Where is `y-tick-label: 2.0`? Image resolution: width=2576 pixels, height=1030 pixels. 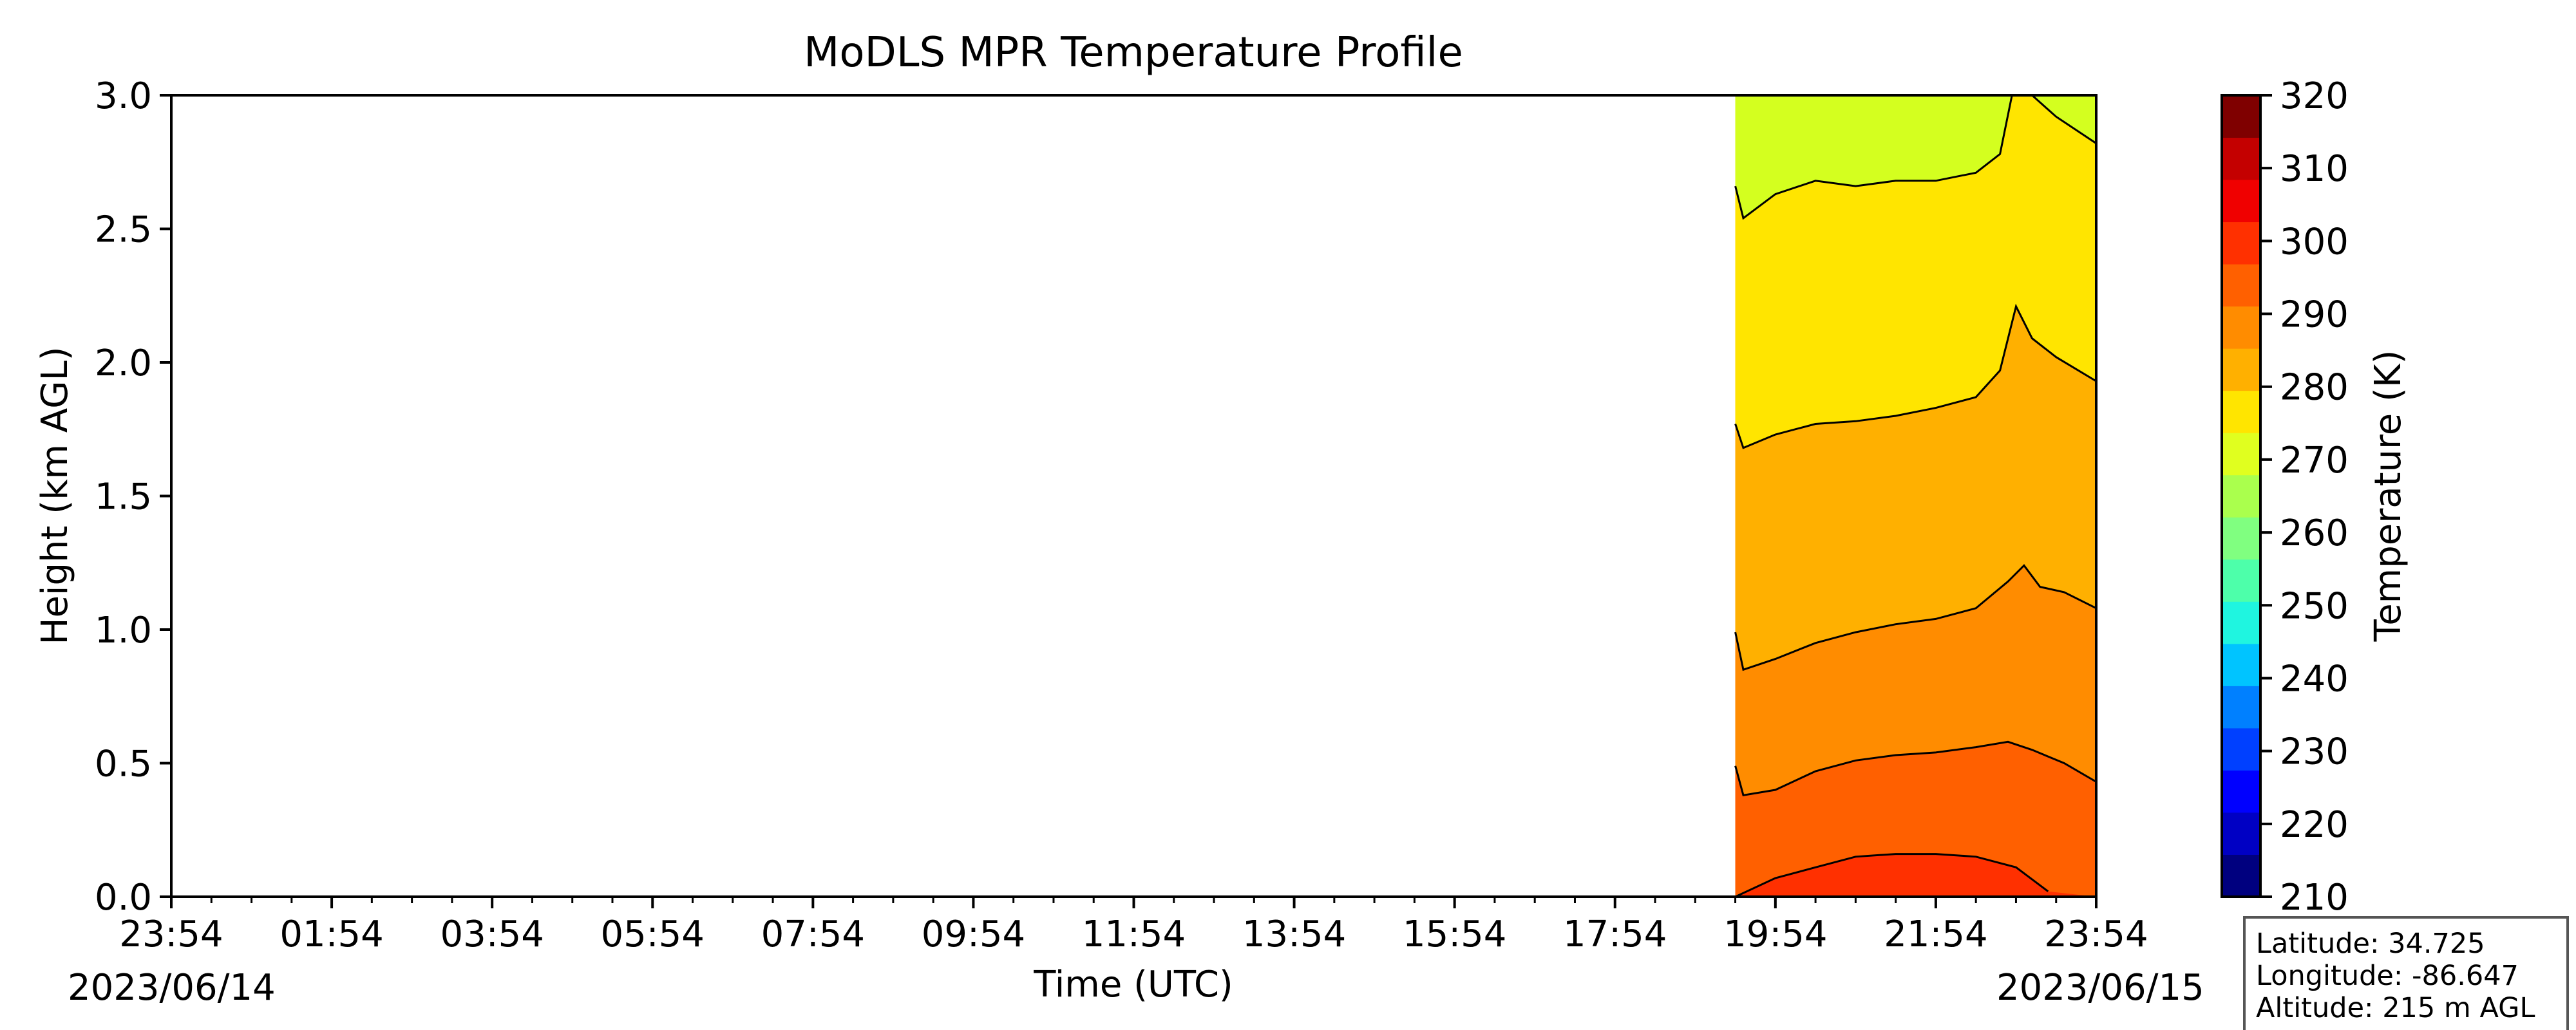 y-tick-label: 2.0 is located at coordinates (124, 363).